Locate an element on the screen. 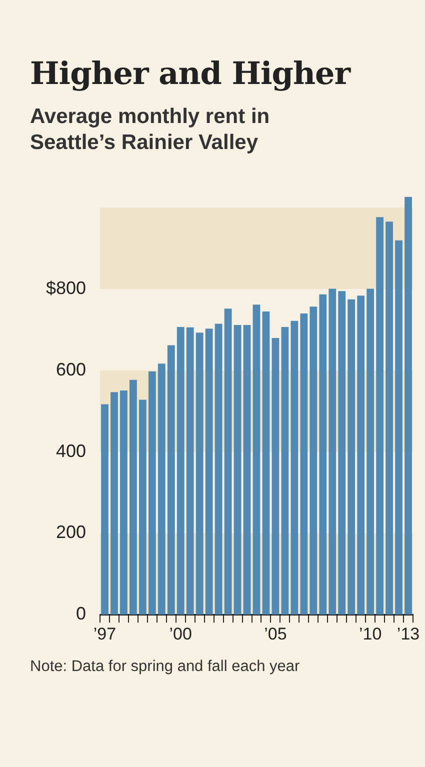 The height and width of the screenshot is (767, 425). chart-subtitle: Average monthly rent in Seattle’s Rainier Valley is located at coordinates (150, 130).